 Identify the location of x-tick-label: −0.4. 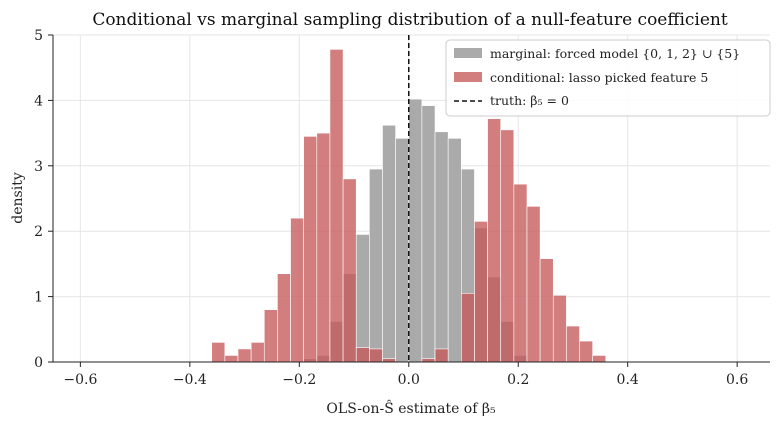
(190, 380).